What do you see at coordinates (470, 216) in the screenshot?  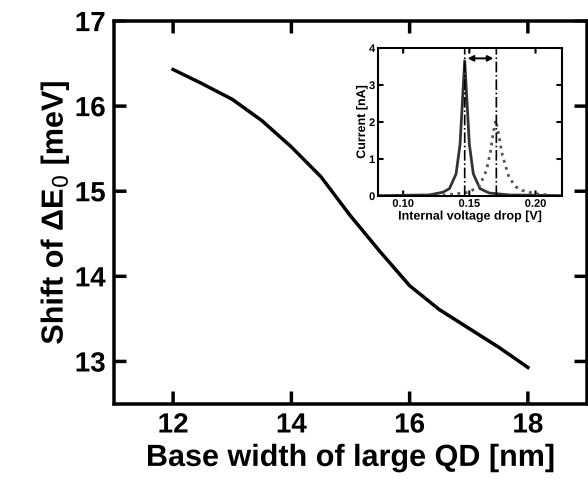 I see `x-axis-title: Internal voltage drop [V]` at bounding box center [470, 216].